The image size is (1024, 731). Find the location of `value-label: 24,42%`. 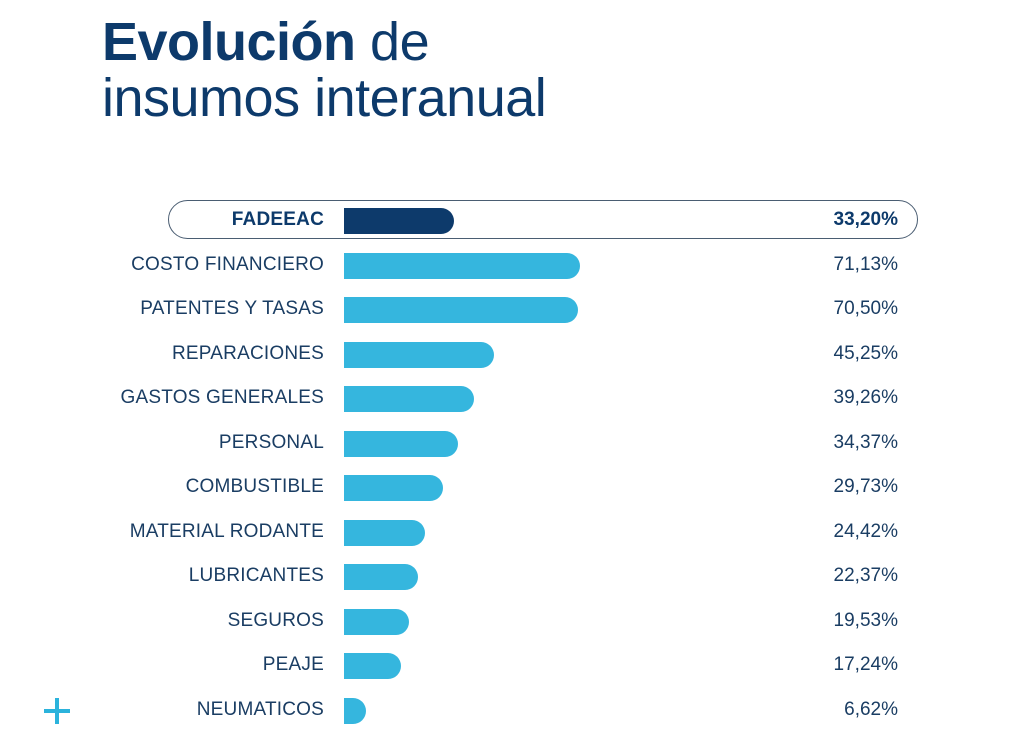

value-label: 24,42% is located at coordinates (865, 531).